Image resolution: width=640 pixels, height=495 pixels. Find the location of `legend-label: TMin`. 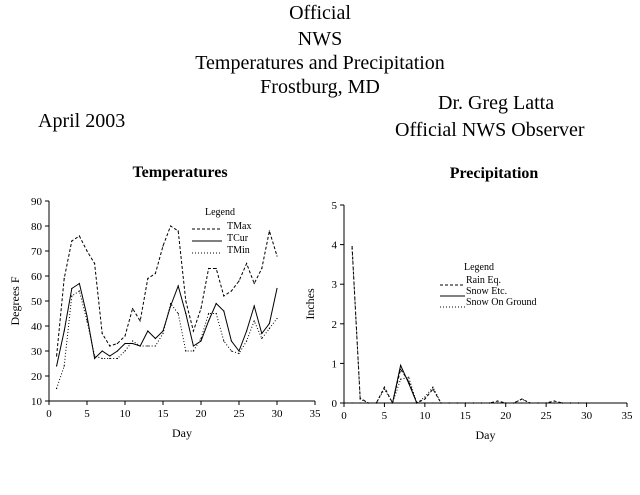

legend-label: TMin is located at coordinates (238, 250).